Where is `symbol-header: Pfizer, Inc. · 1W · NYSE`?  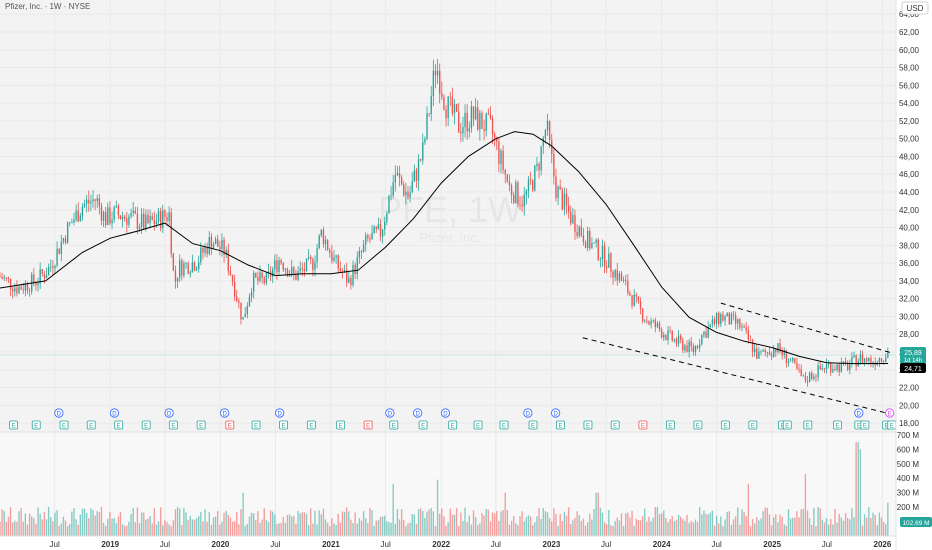
symbol-header: Pfizer, Inc. · 1W · NYSE is located at coordinates (47, 6).